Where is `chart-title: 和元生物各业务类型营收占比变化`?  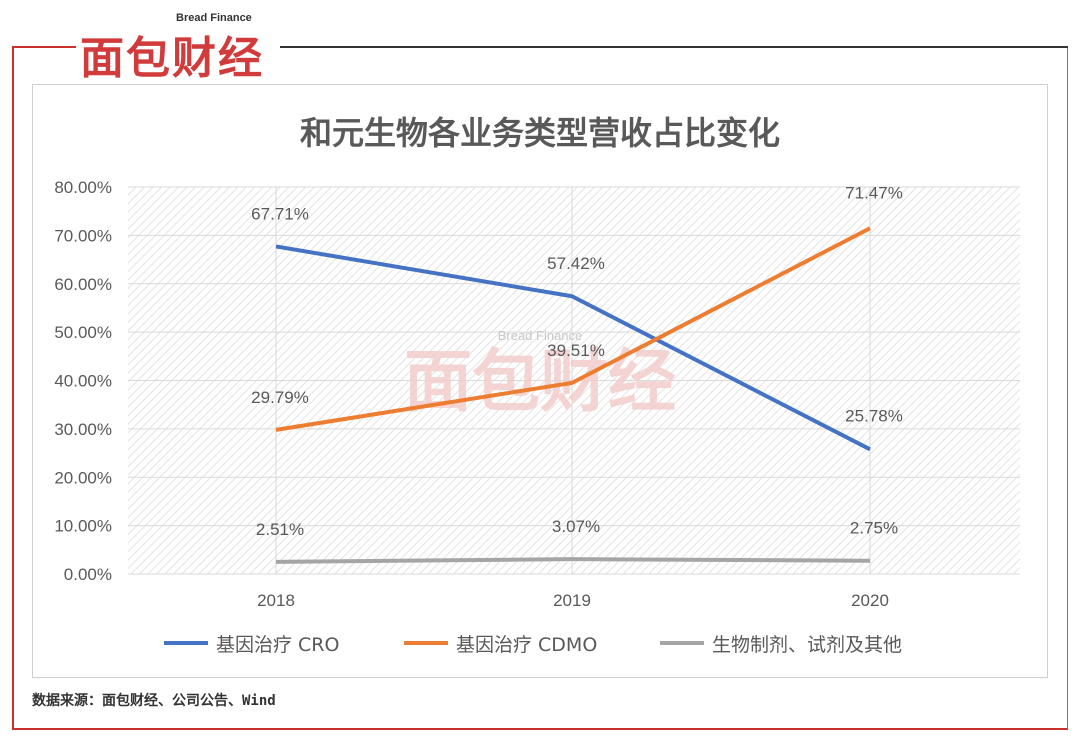
chart-title: 和元生物各业务类型营收占比变化 is located at coordinates (539, 133).